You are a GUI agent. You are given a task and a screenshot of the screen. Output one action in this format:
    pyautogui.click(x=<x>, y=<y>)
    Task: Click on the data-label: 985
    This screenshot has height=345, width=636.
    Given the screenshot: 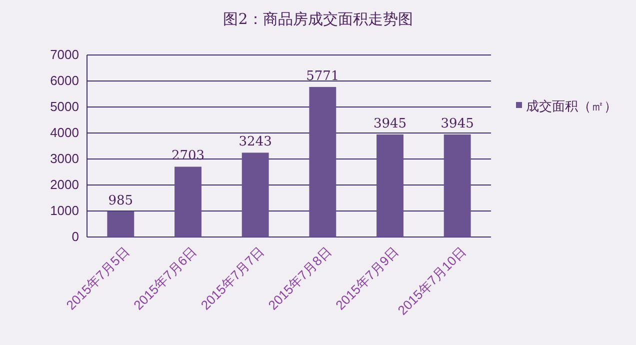 What is the action you would take?
    pyautogui.click(x=121, y=200)
    